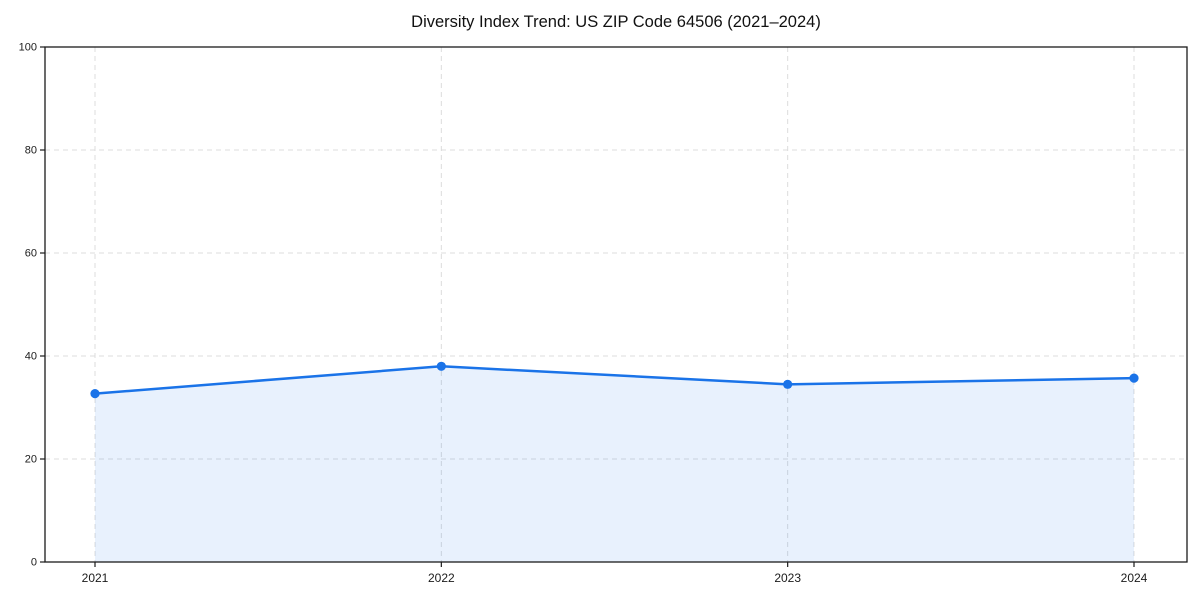  What do you see at coordinates (31, 254) in the screenshot?
I see `y-tick-label: 60` at bounding box center [31, 254].